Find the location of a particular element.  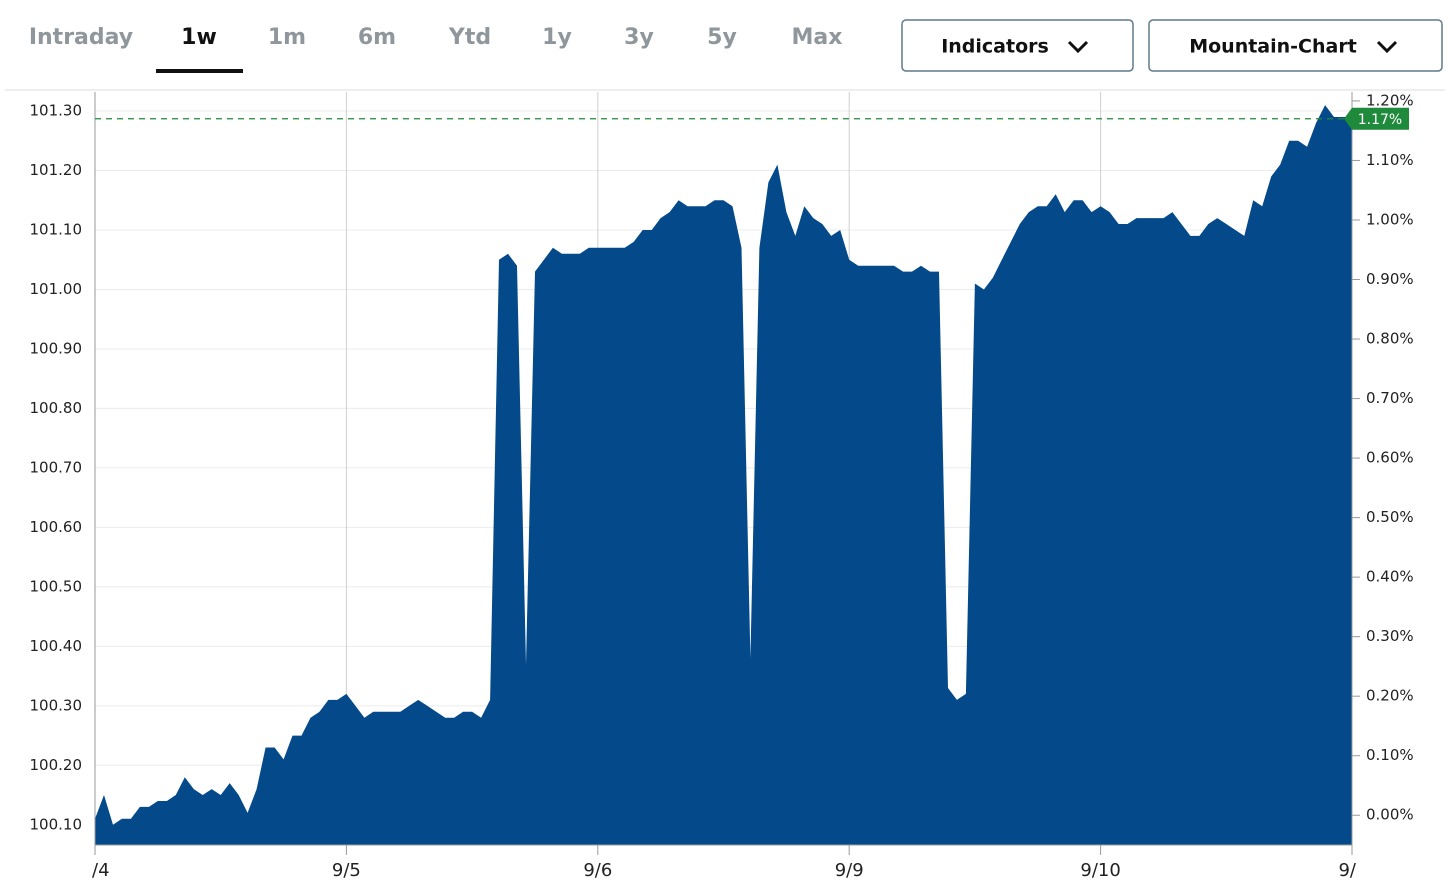

y2-tick-label: 0.80% is located at coordinates (1390, 339).